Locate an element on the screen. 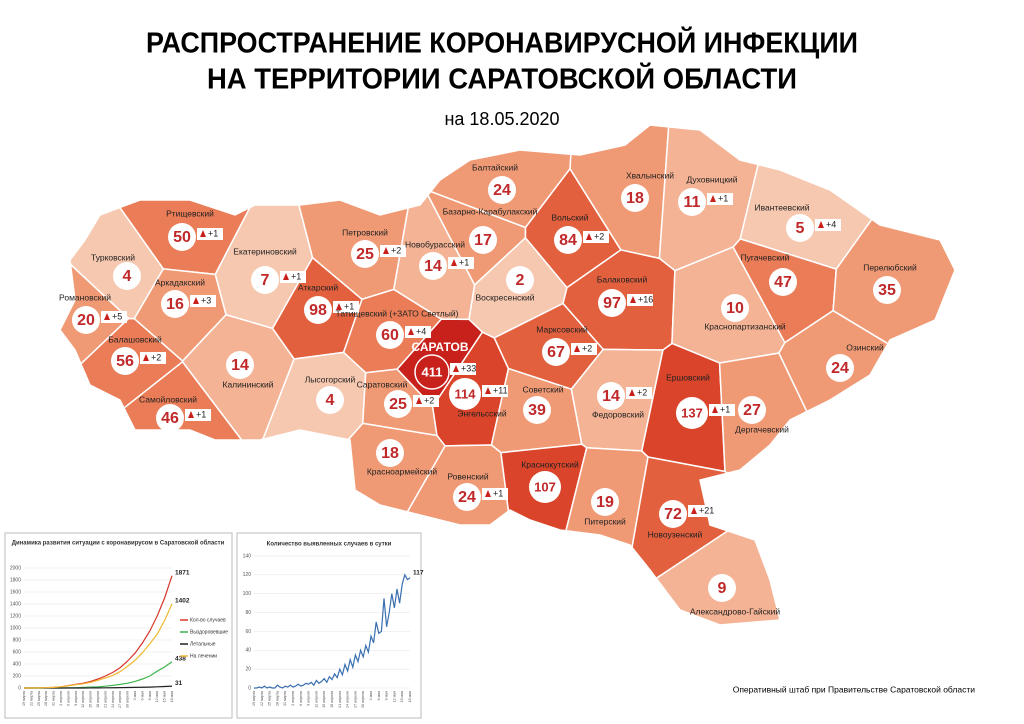 This screenshot has height=724, width=1024. count: 10 is located at coordinates (735, 308).